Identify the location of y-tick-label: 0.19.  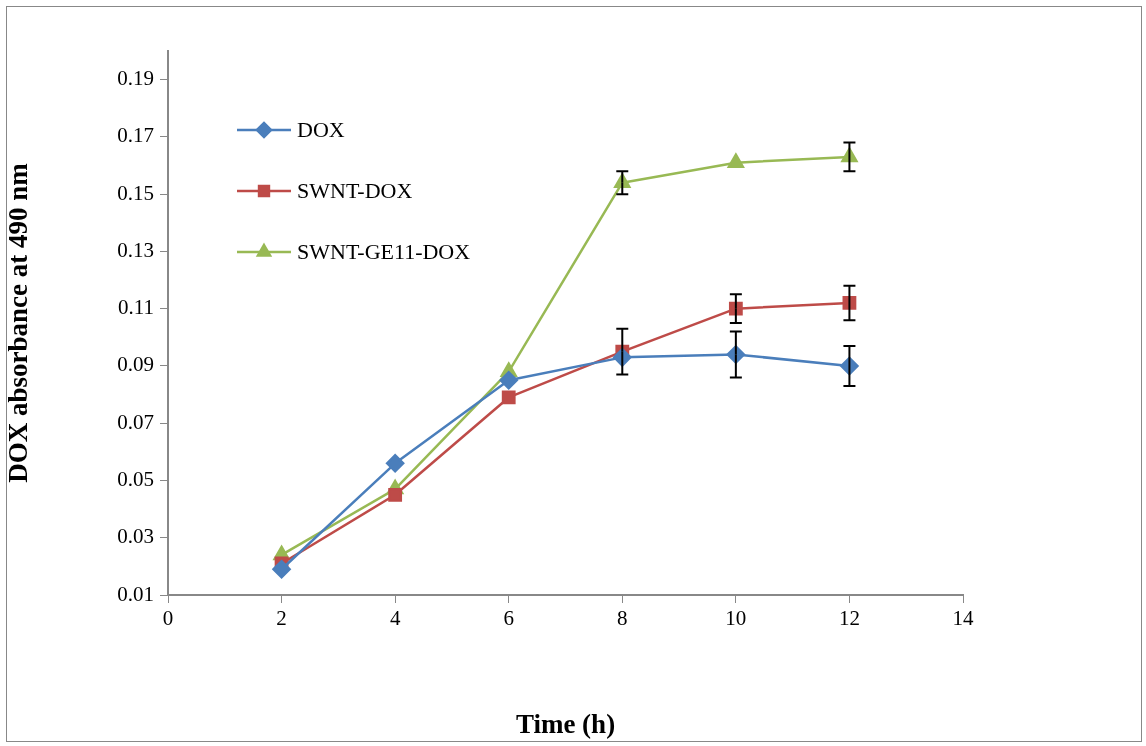
(135, 78).